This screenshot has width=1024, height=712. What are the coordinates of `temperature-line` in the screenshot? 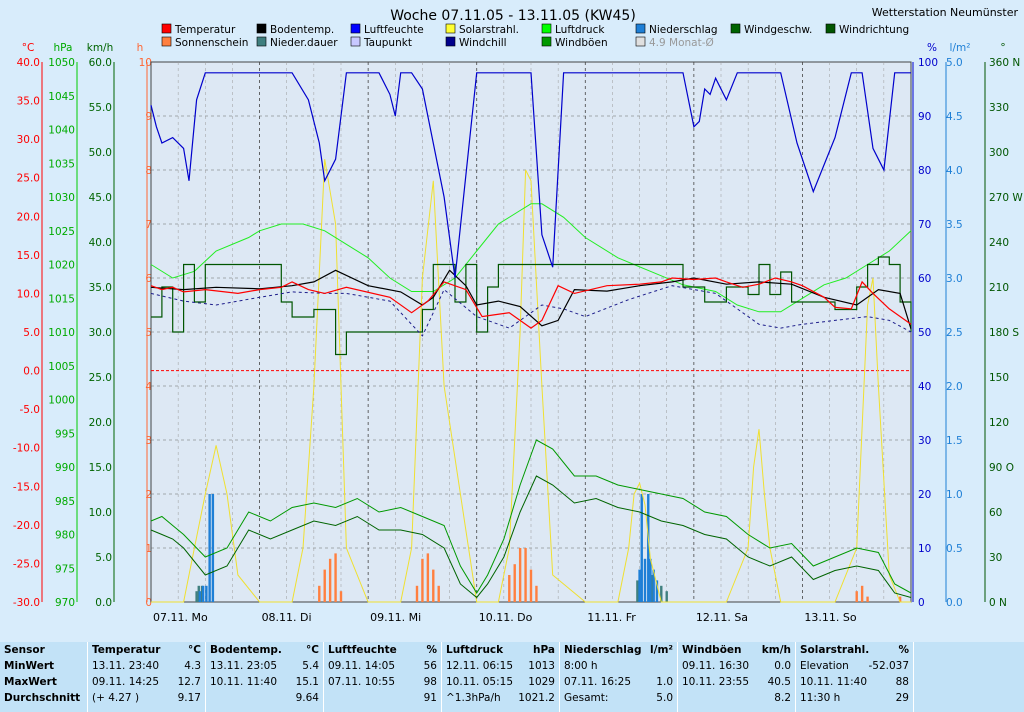 It's located at (531, 303).